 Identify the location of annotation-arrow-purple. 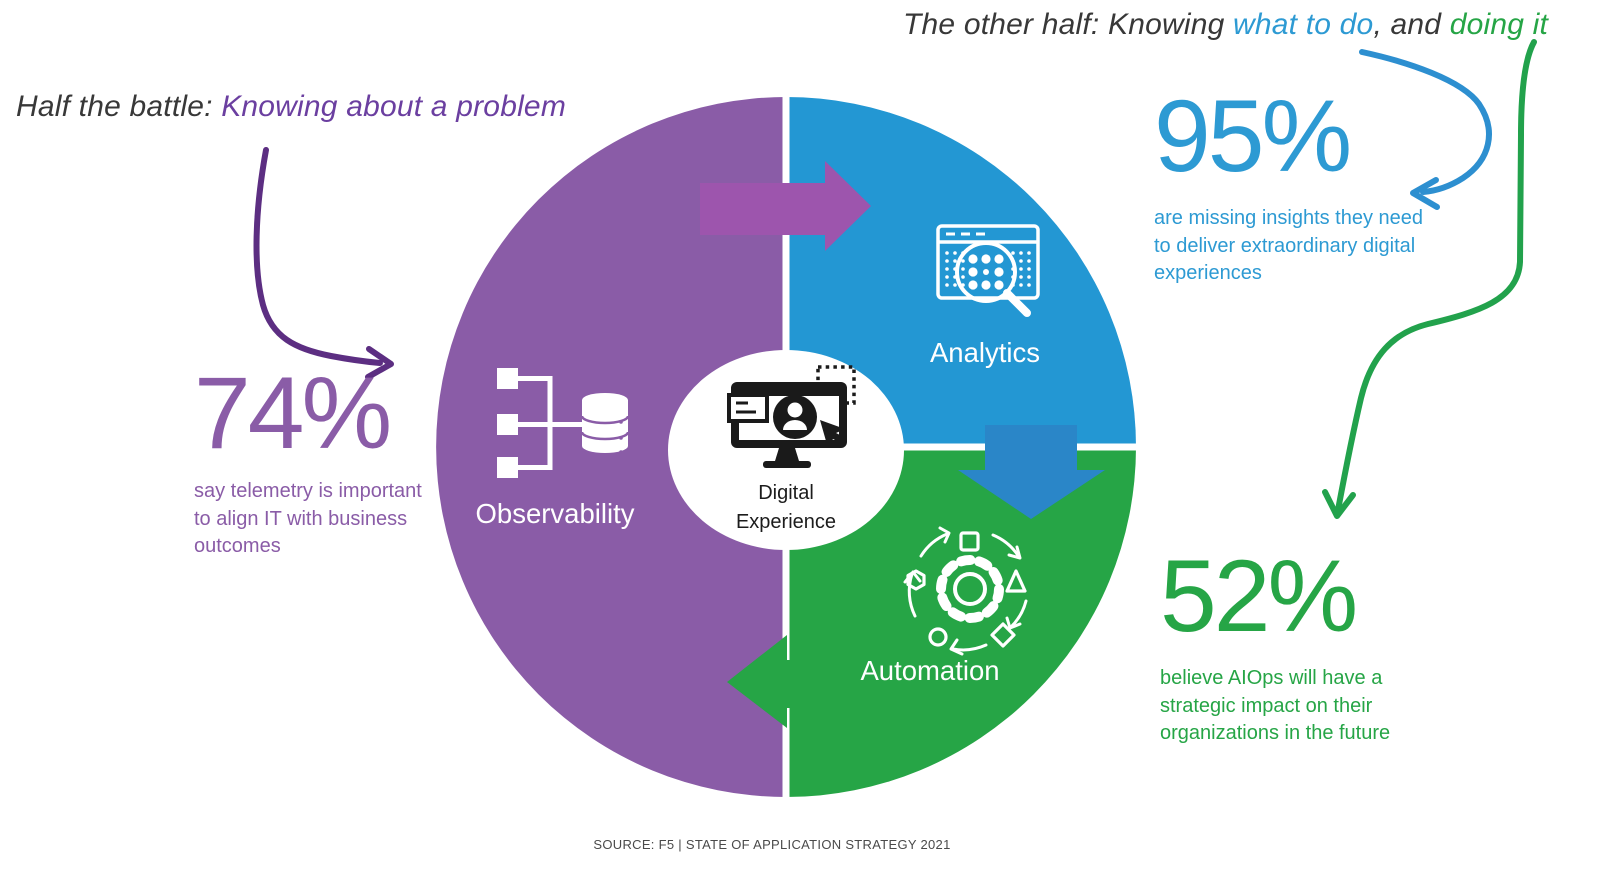
(323, 263).